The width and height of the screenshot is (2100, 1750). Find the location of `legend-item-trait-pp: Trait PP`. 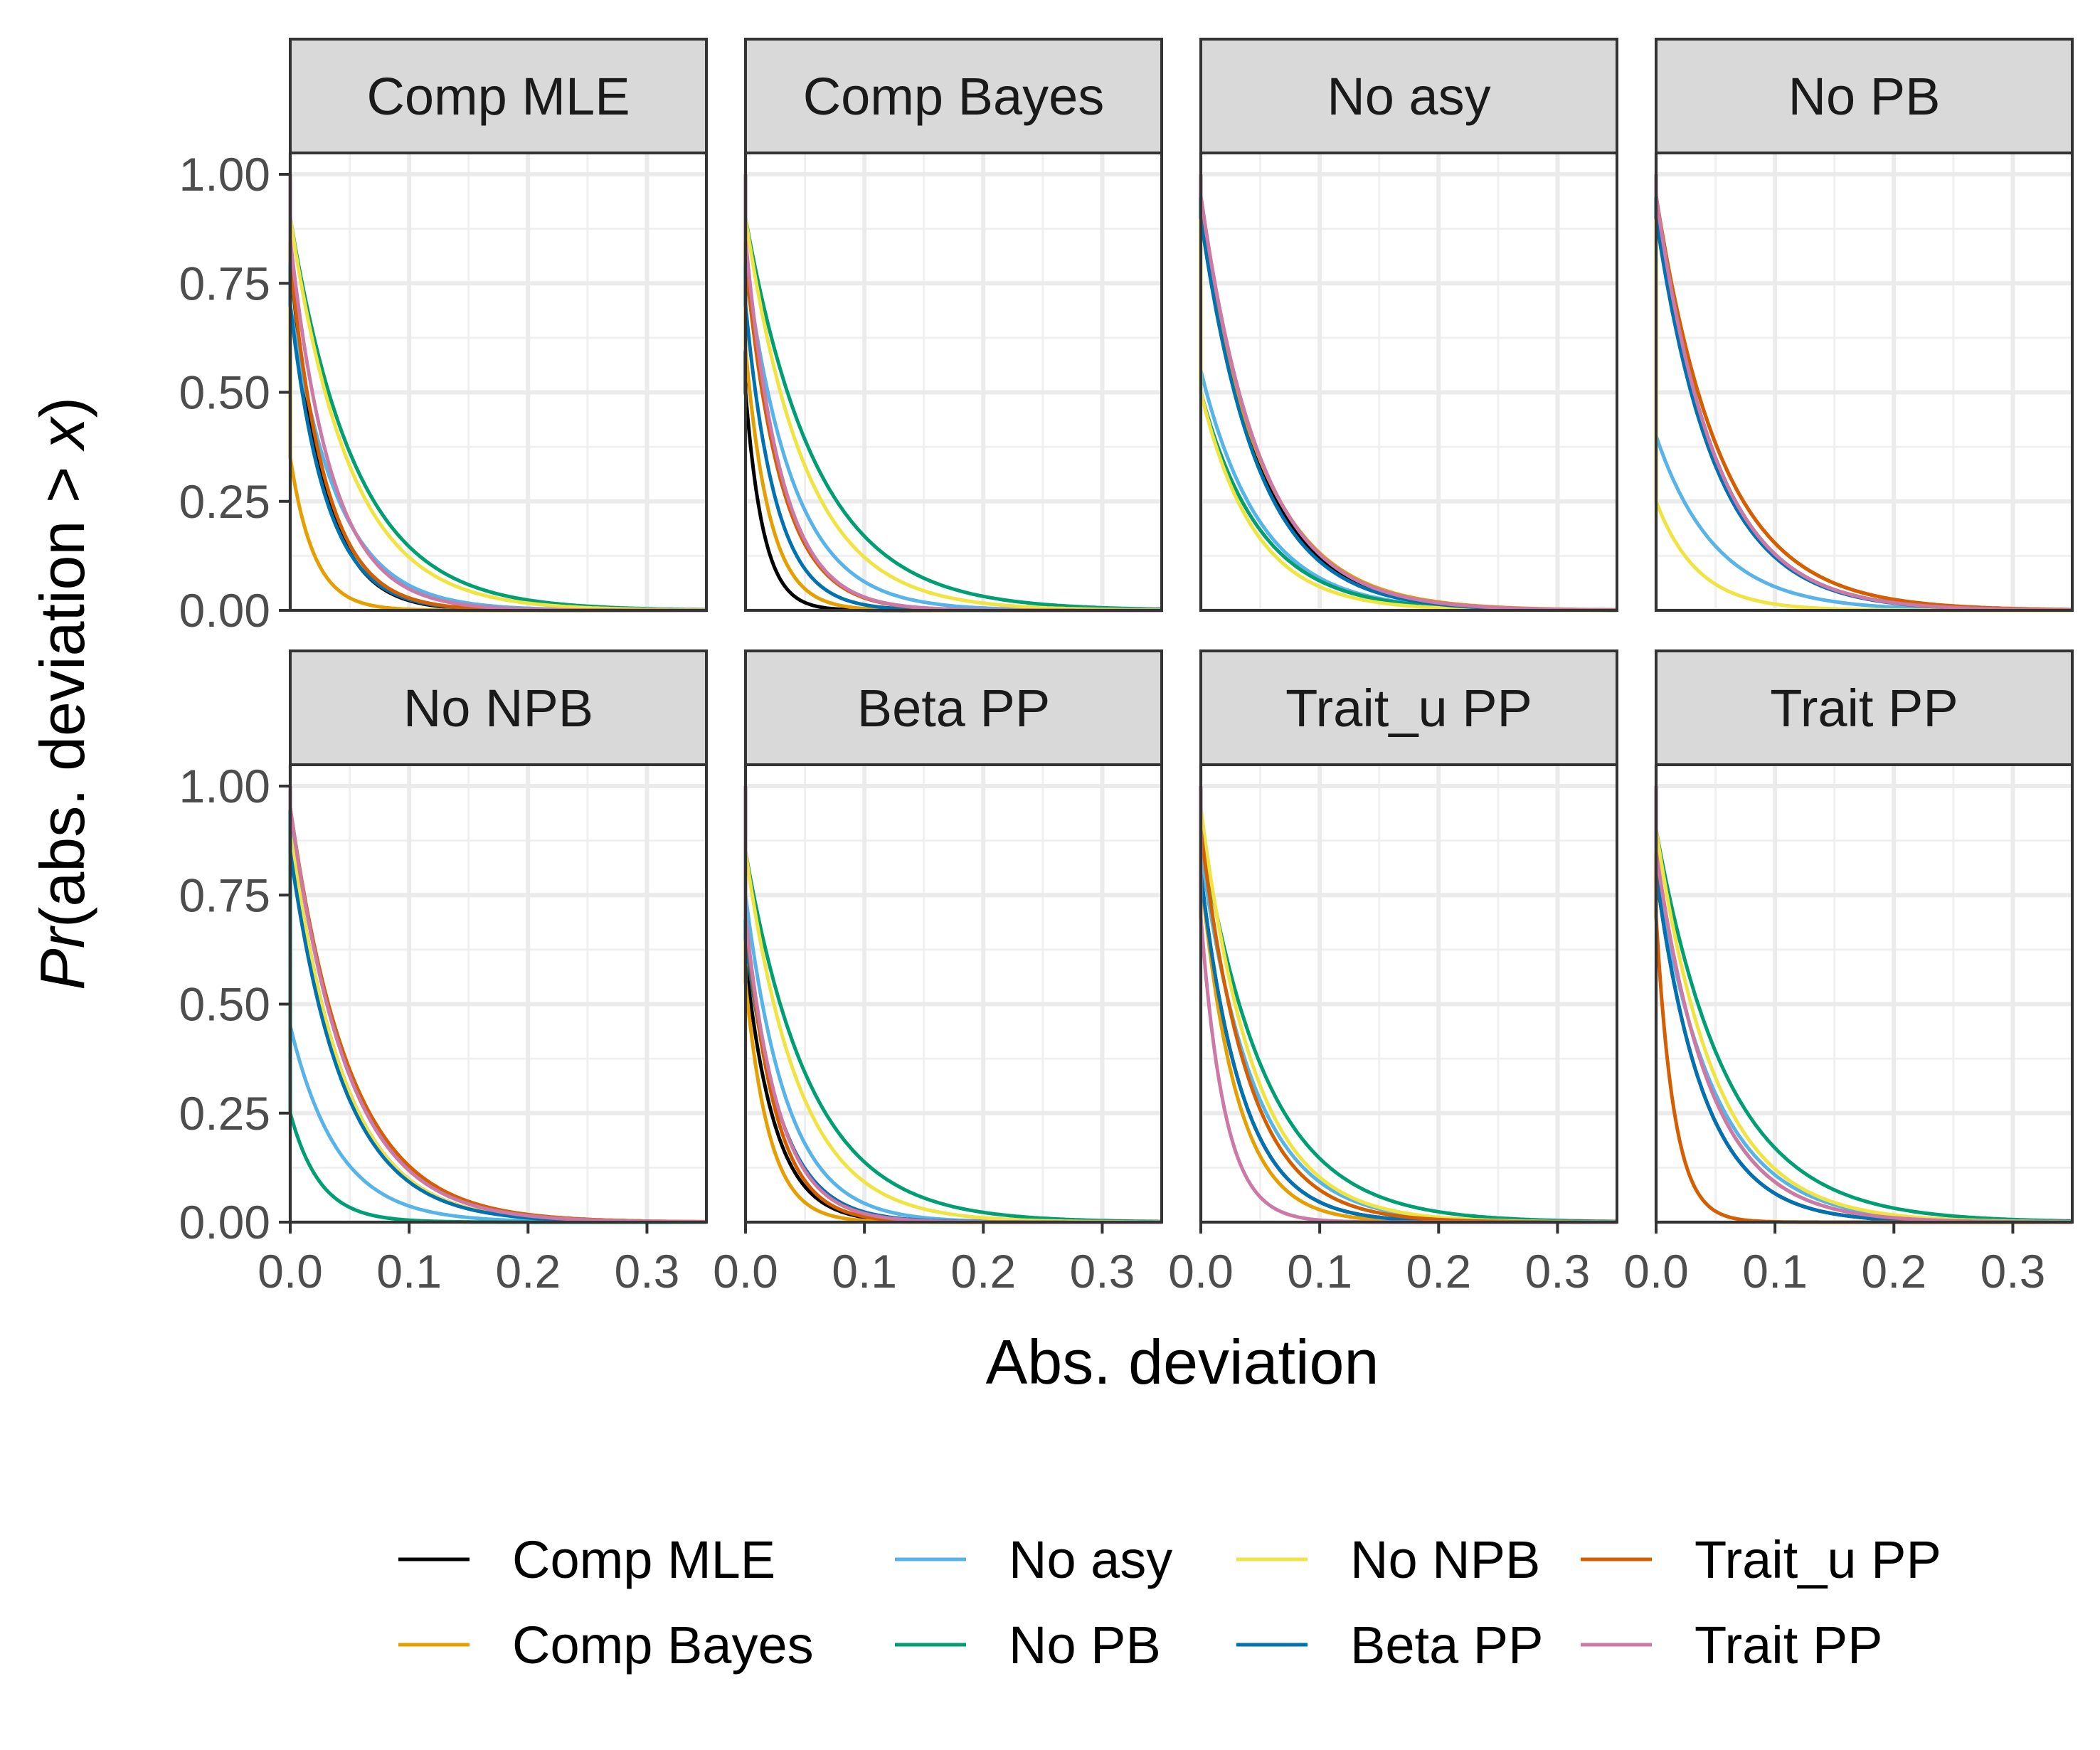

legend-item-trait-pp: Trait PP is located at coordinates (1732, 1645).